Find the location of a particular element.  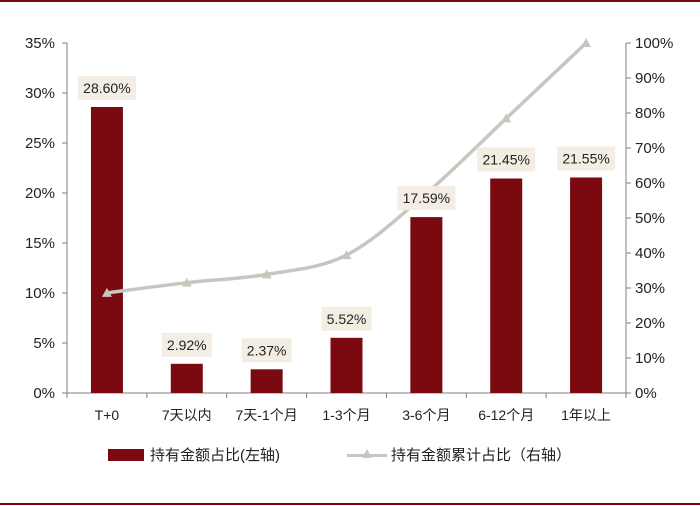

data-label: 2.37% is located at coordinates (267, 350).